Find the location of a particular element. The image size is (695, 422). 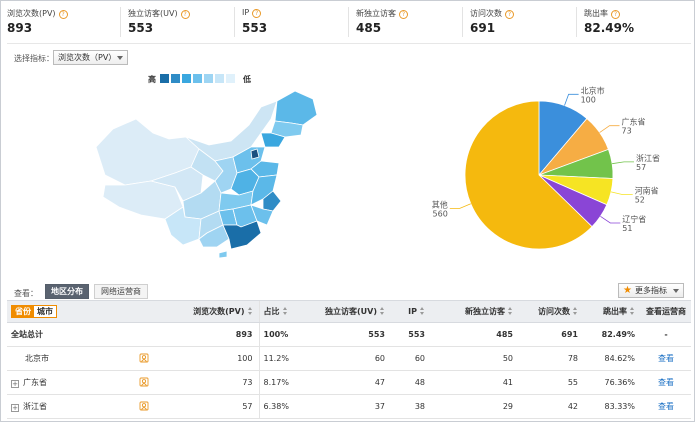

table-row: 北京市 100 11.2% 60 60 50 78 84.62% 查看 is located at coordinates (349, 358).